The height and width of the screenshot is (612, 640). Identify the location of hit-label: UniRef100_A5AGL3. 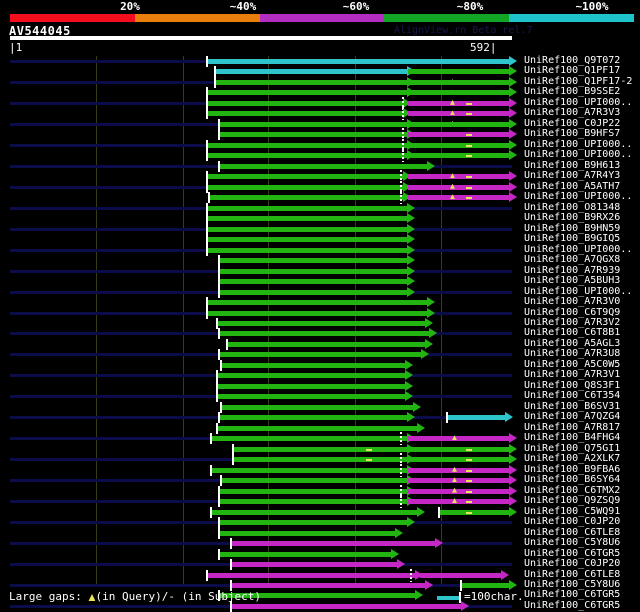
(572, 343).